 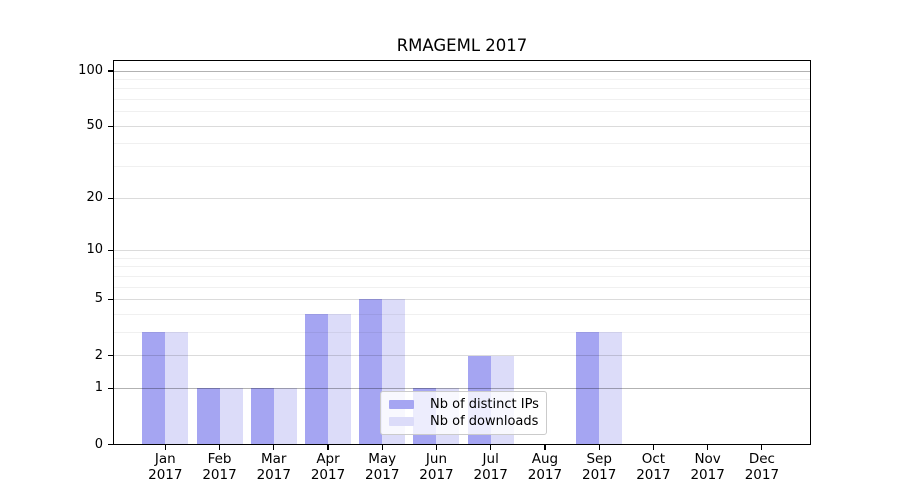 I want to click on x-axis-label-jul: Jul 2017, so click(x=491, y=467).